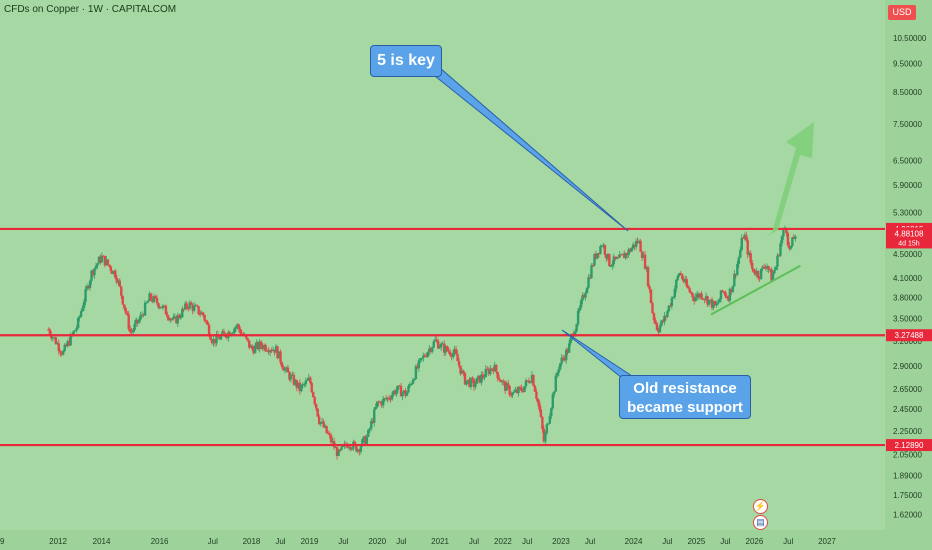  I want to click on currency-button: USD, so click(902, 12).